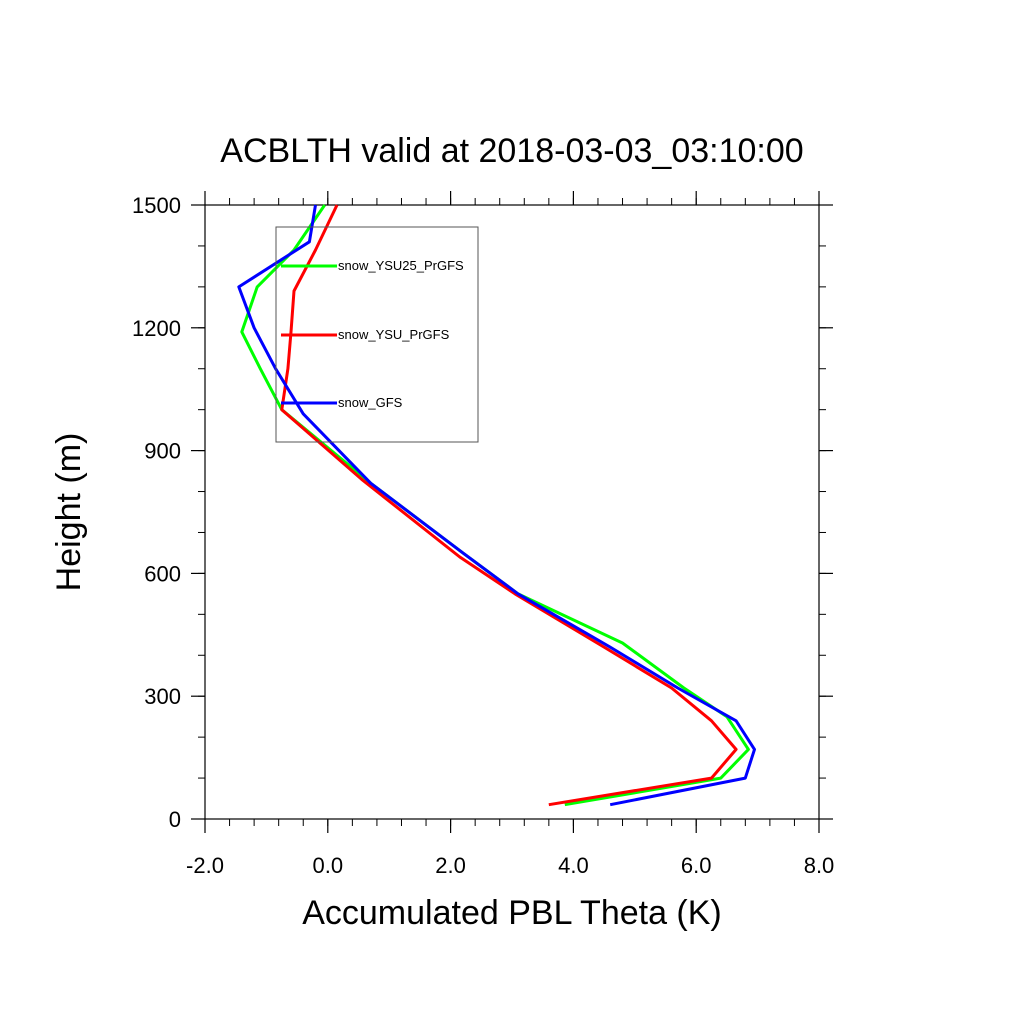  What do you see at coordinates (156, 205) in the screenshot?
I see `y-tick-label: 1500` at bounding box center [156, 205].